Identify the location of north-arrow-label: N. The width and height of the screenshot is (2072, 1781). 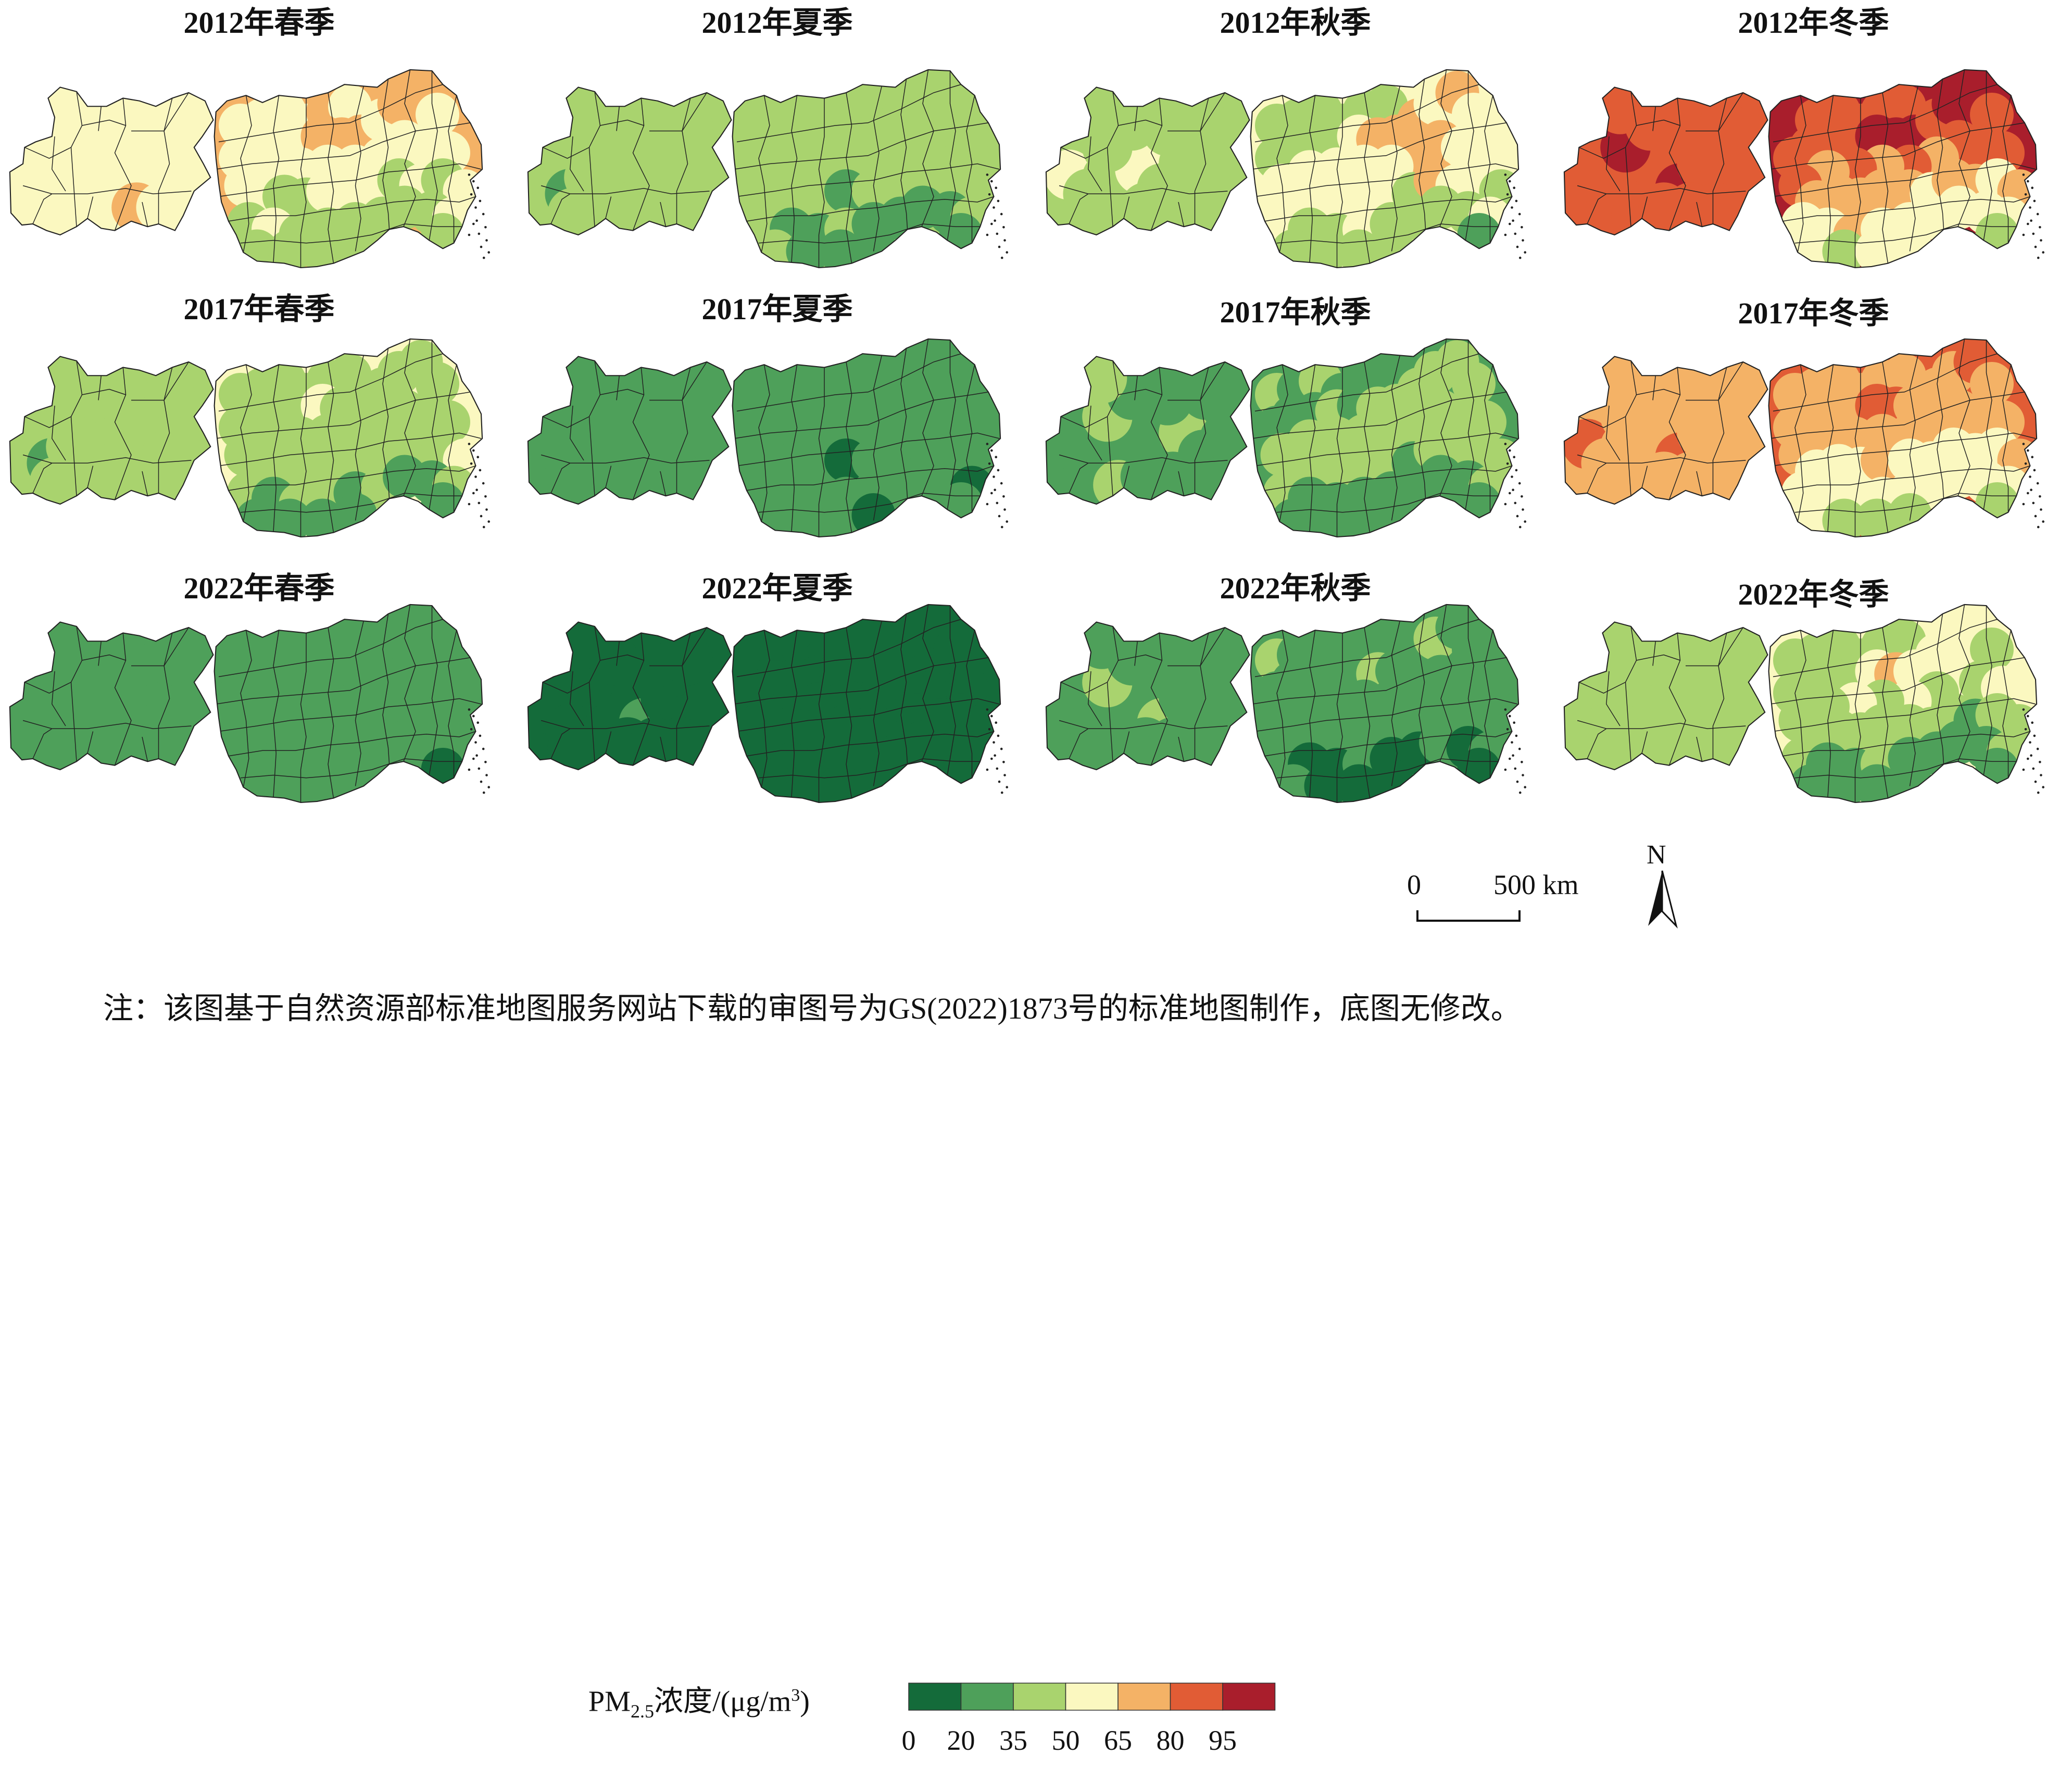
(1657, 855).